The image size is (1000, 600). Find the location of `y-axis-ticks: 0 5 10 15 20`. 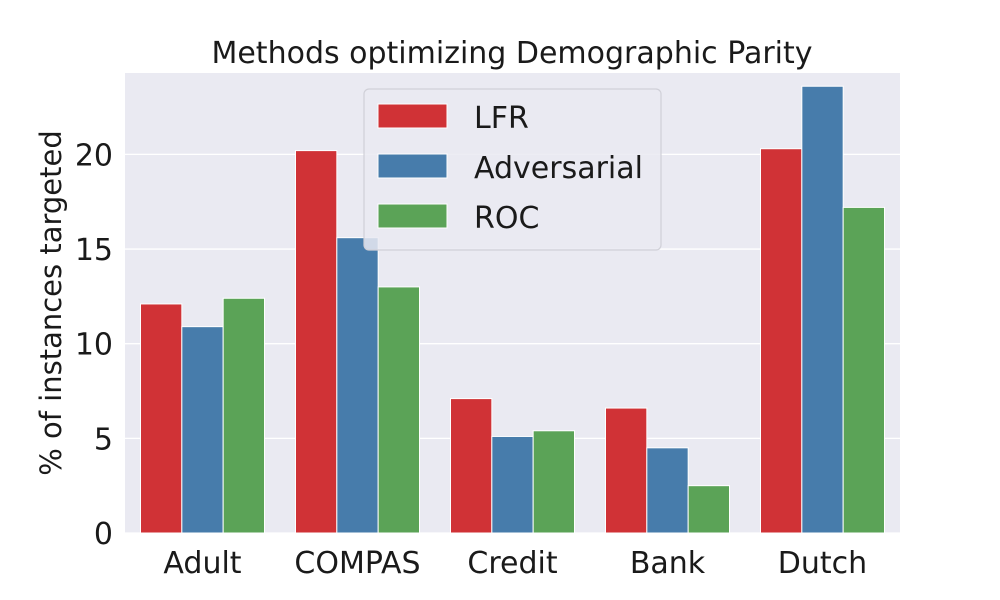

y-axis-ticks: 0 5 10 15 20 is located at coordinates (94, 345).